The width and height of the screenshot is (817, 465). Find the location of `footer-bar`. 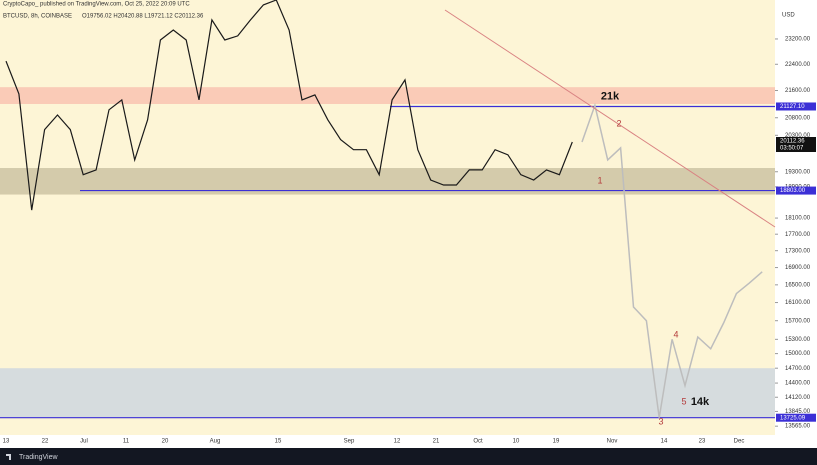

footer-bar is located at coordinates (408, 456).